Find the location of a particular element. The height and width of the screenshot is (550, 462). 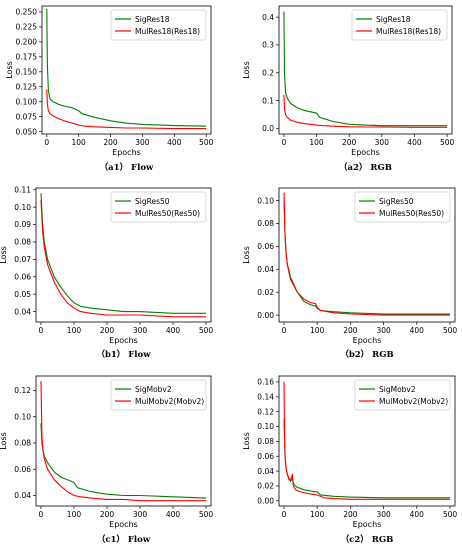

y-tick-label: 0.125 is located at coordinates (27, 86).